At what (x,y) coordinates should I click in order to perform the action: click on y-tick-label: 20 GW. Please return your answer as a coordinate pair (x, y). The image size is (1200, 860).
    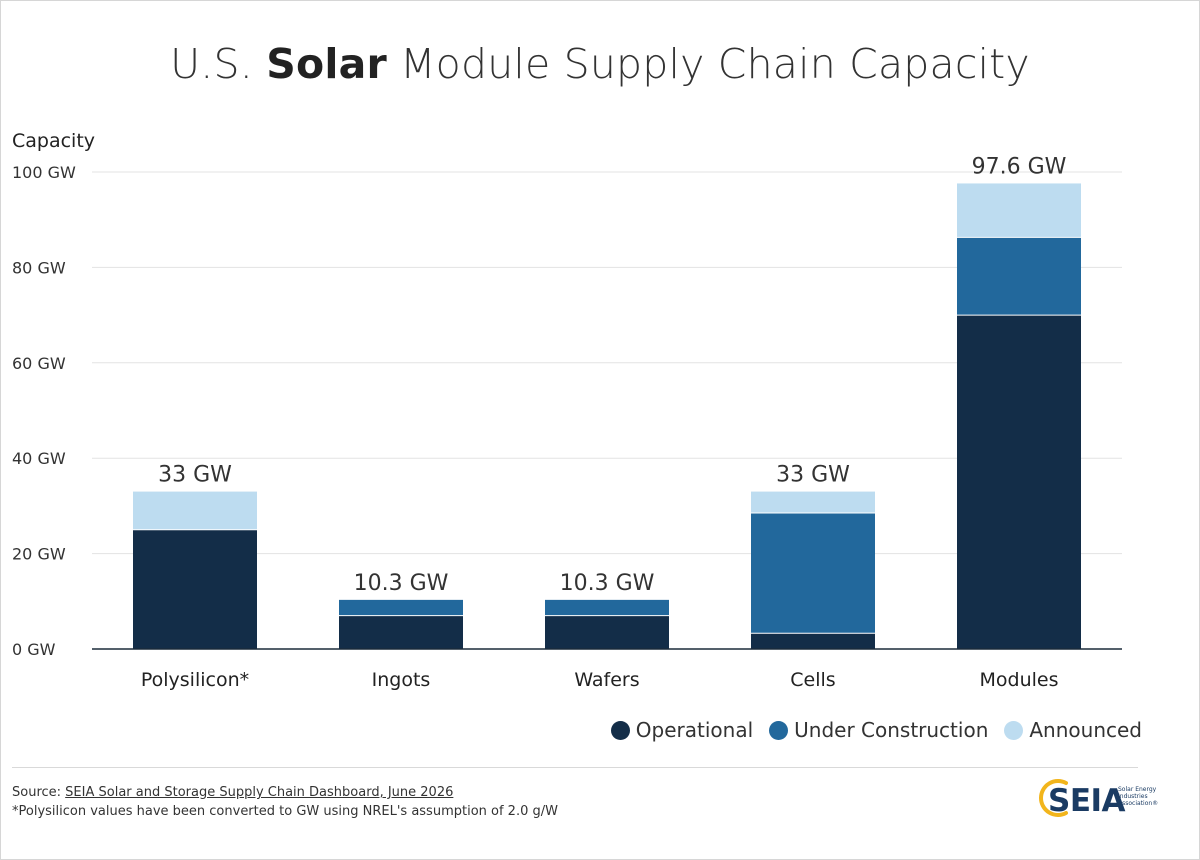
    Looking at the image, I should click on (39, 554).